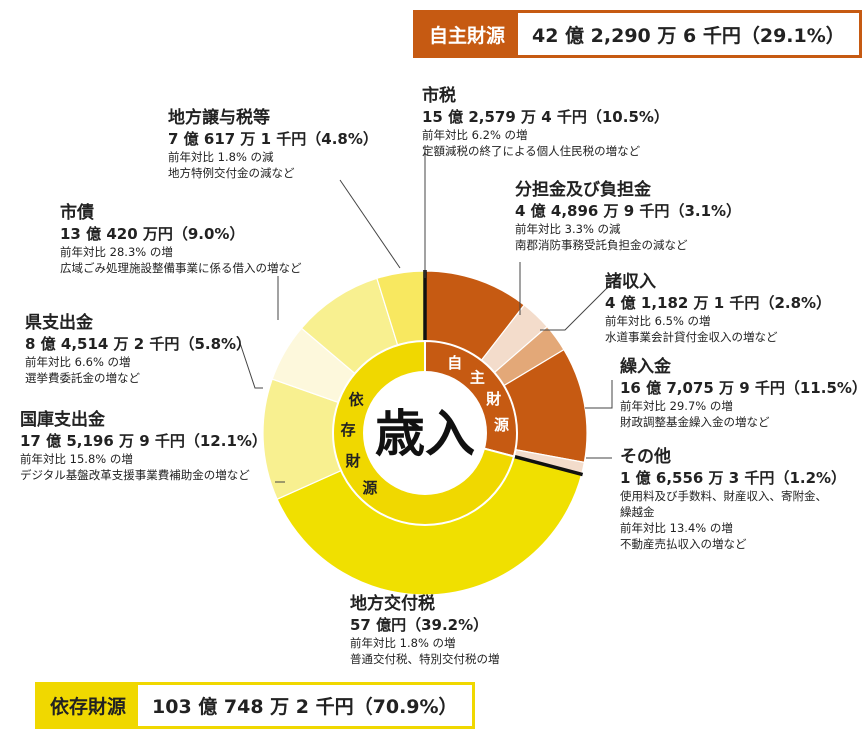 The image size is (865, 737). What do you see at coordinates (88, 705) in the screenshot?
I see `dependent-revenue-label: 依存財源` at bounding box center [88, 705].